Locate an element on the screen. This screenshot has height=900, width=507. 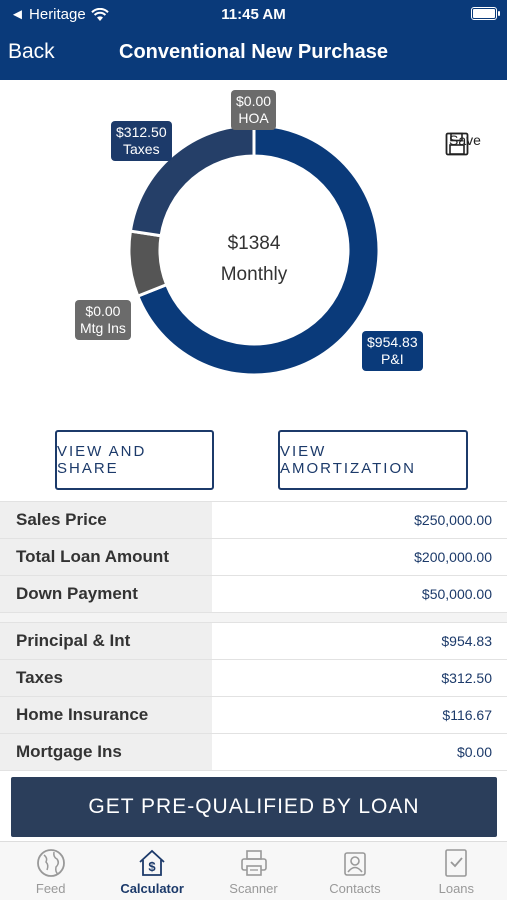
callout-hoa: $0.00 HOA is located at coordinates (254, 110).